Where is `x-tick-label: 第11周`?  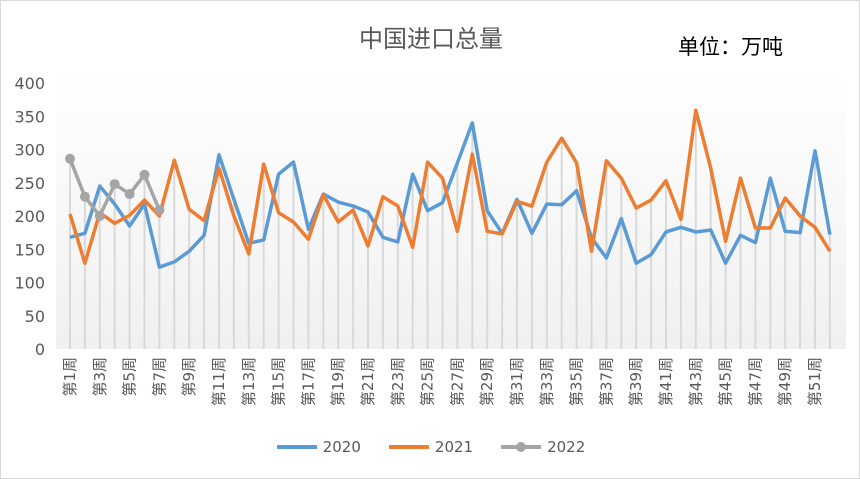
x-tick-label: 第11周 is located at coordinates (219, 381).